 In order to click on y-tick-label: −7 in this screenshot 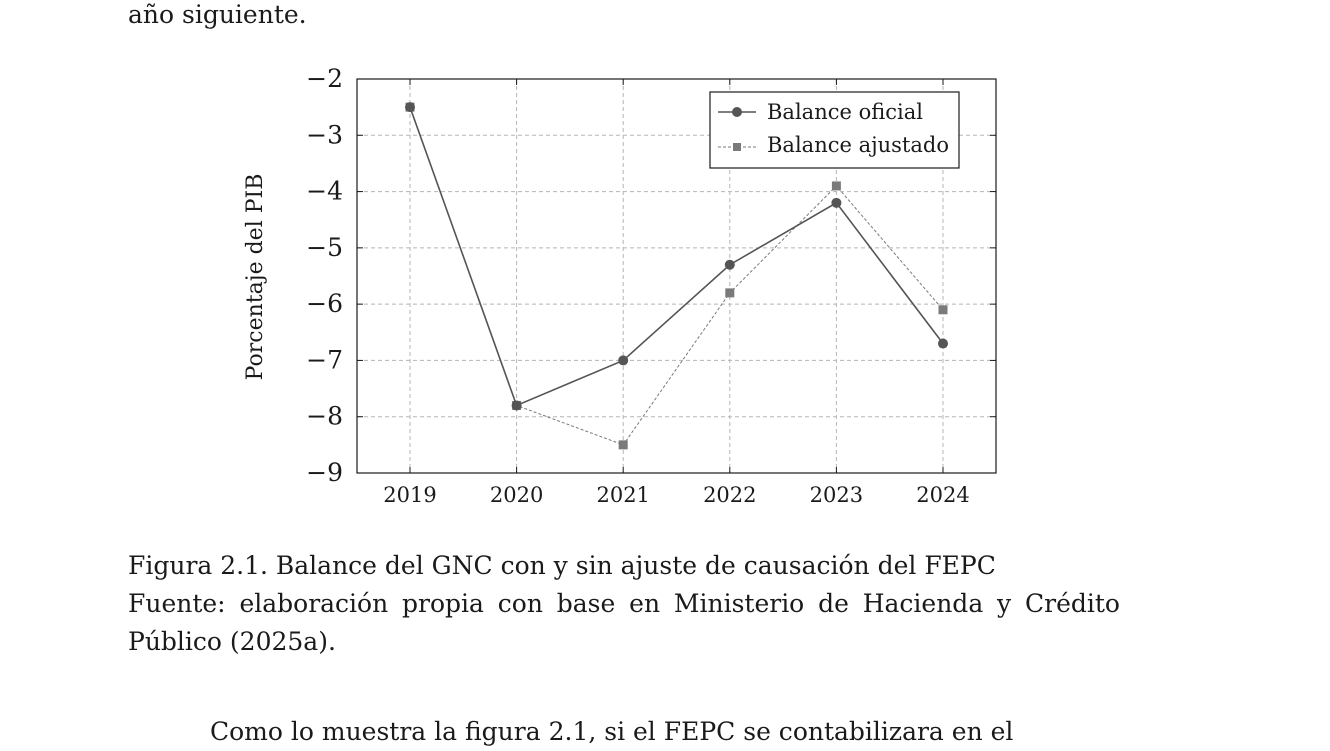, I will do `click(324, 359)`.